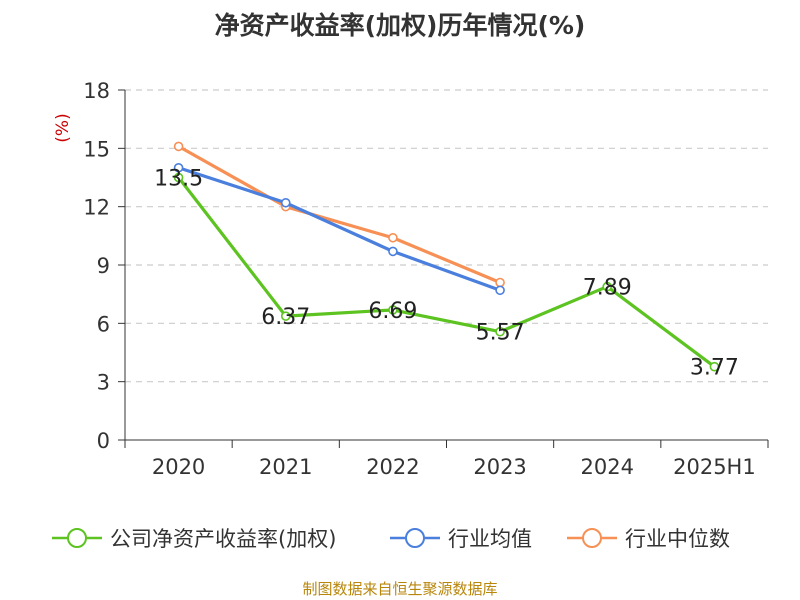 The image size is (800, 600). I want to click on data-label: 6.69, so click(392, 311).